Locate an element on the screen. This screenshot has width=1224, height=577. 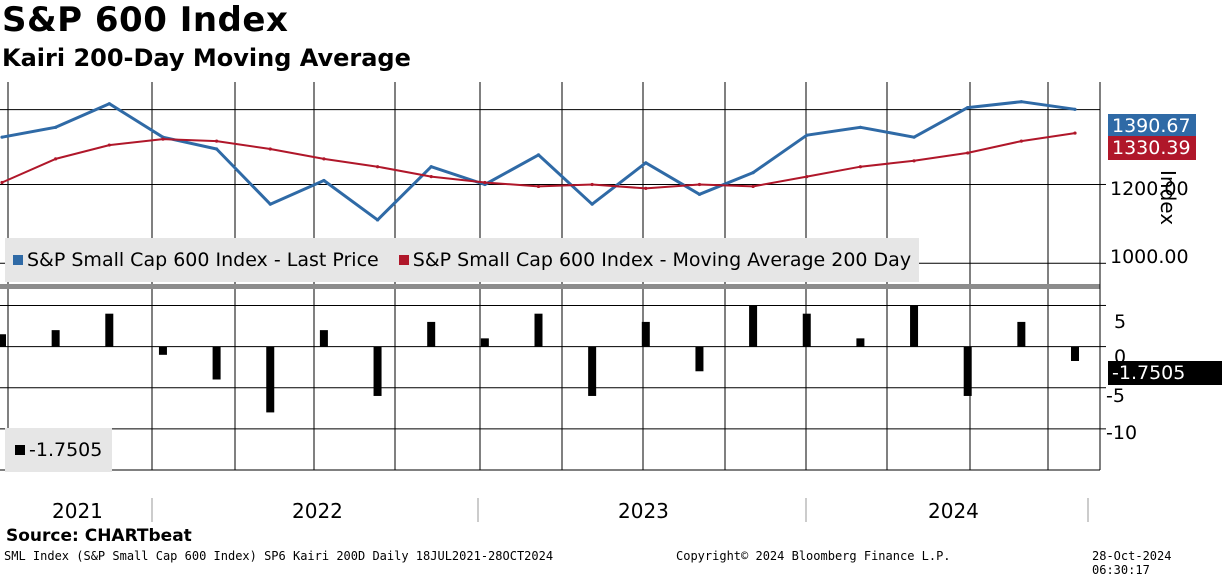
legend-label-price: S&P Small Cap 600 Index - Last Price is located at coordinates (203, 260).